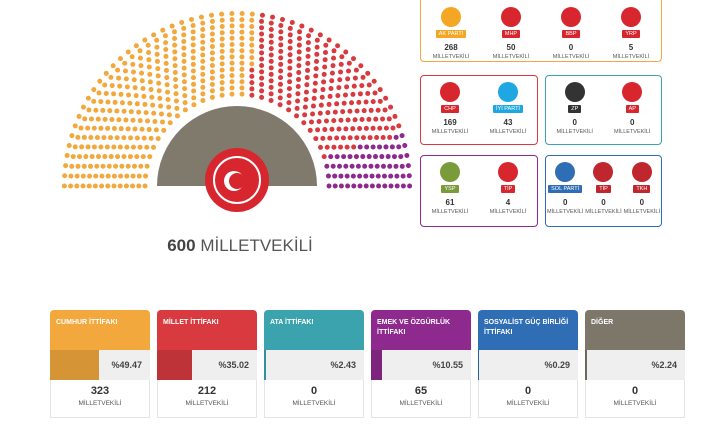 This screenshot has height=431, width=706. I want to click on share-band: %10.55, so click(421, 365).